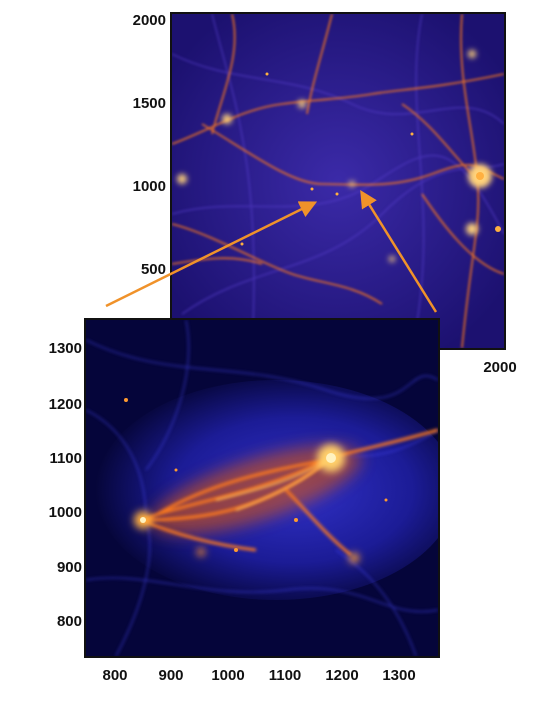 The width and height of the screenshot is (539, 713). Describe the element at coordinates (500, 367) in the screenshot. I see `top-x-tick: 2000` at that location.